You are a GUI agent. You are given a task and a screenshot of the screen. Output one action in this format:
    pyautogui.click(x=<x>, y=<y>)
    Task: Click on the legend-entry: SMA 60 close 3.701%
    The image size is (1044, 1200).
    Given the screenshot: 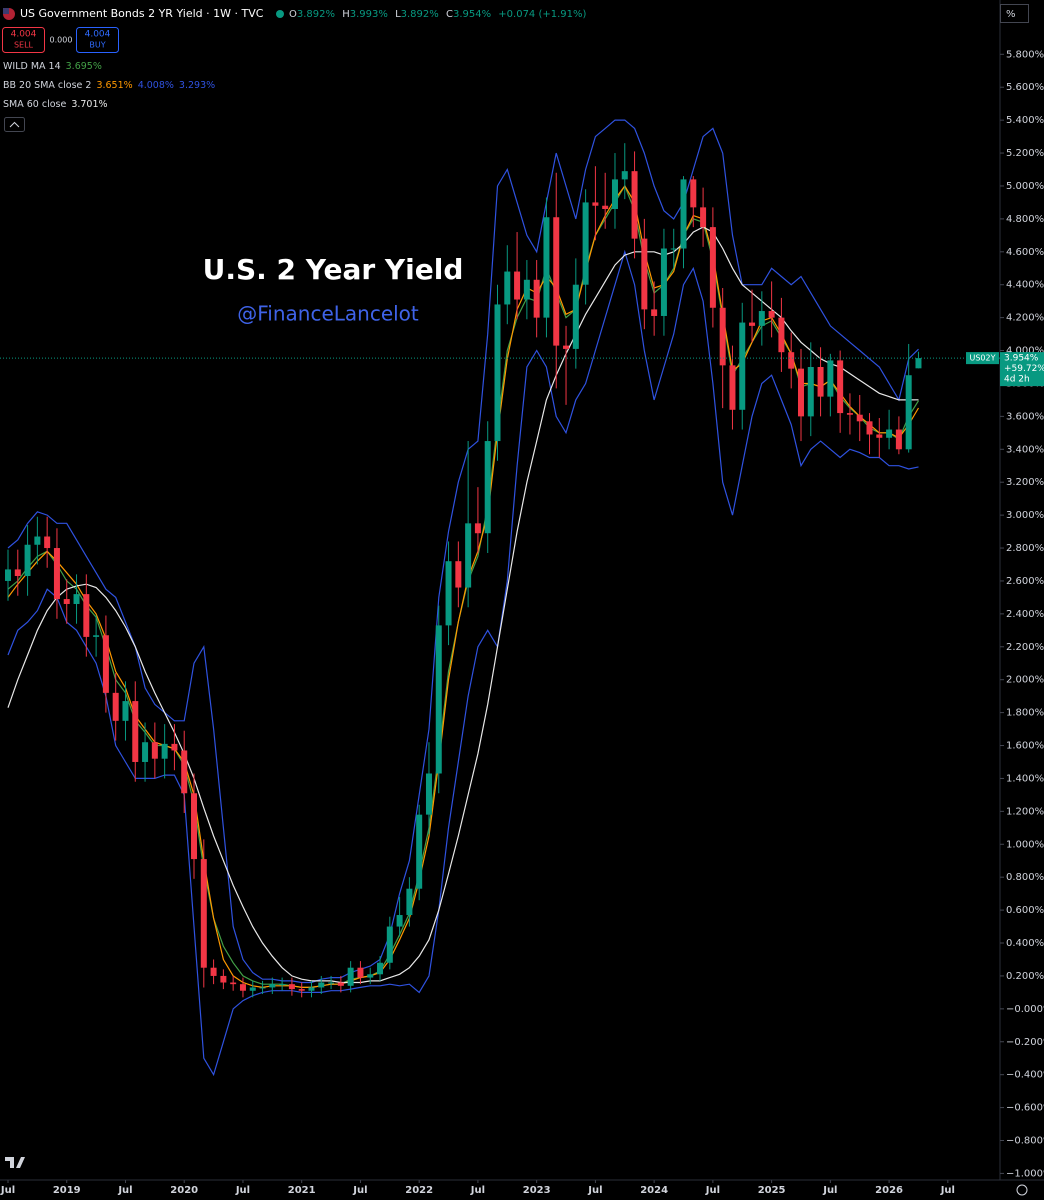 What is the action you would take?
    pyautogui.click(x=55, y=104)
    